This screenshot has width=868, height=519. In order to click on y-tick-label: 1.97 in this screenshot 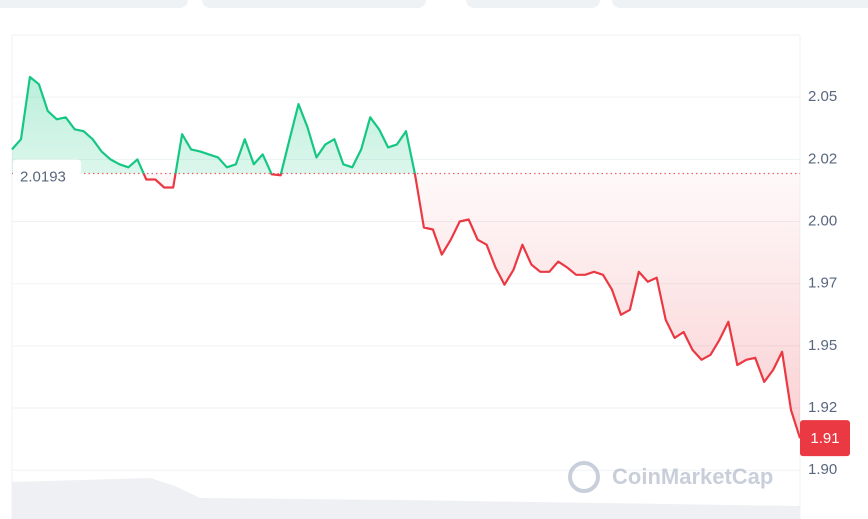, I will do `click(822, 283)`.